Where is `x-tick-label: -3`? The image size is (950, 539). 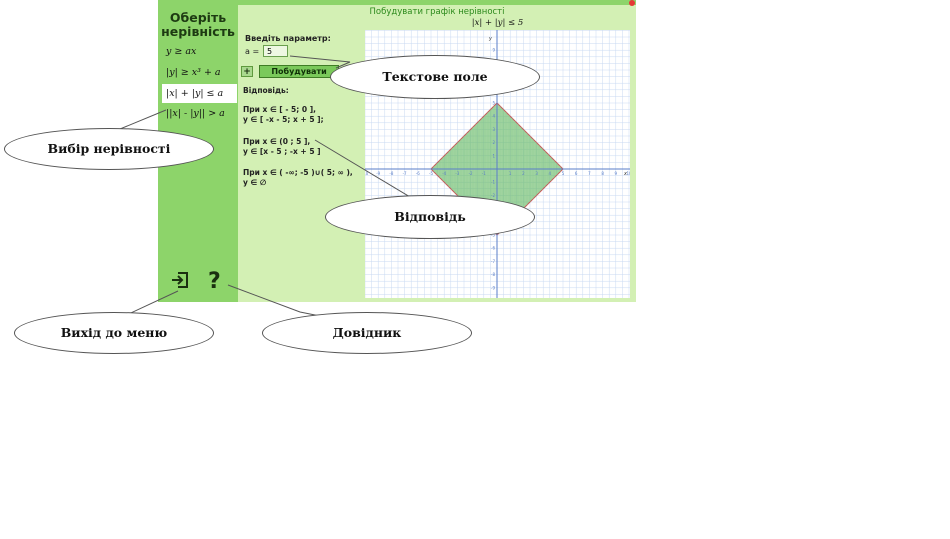
x-tick-label: -3 is located at coordinates (457, 173).